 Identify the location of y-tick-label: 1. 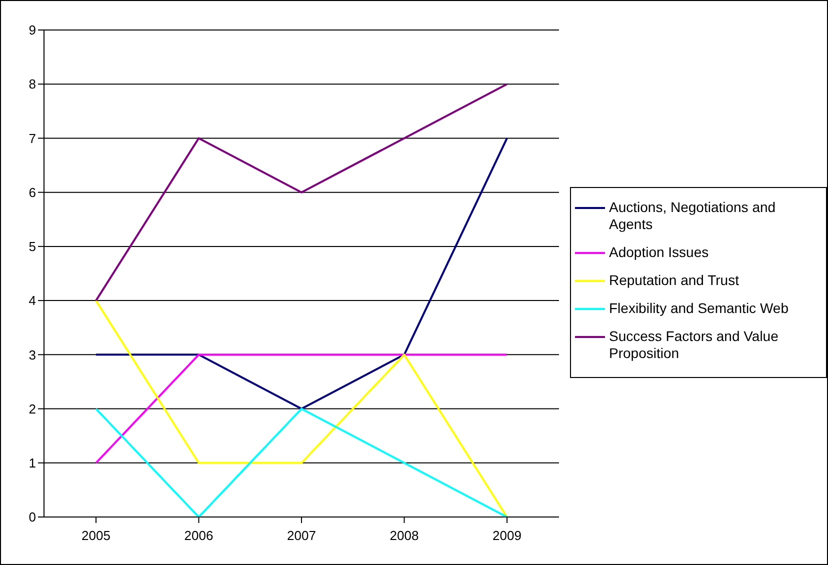
(32, 463).